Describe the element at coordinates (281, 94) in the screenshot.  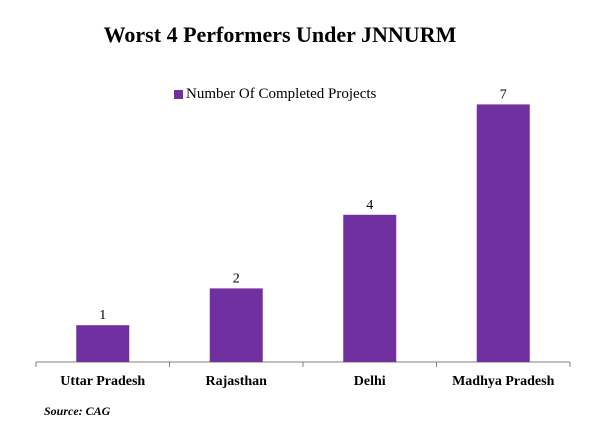
I see `legend-label: Number Of Completed Projects` at that location.